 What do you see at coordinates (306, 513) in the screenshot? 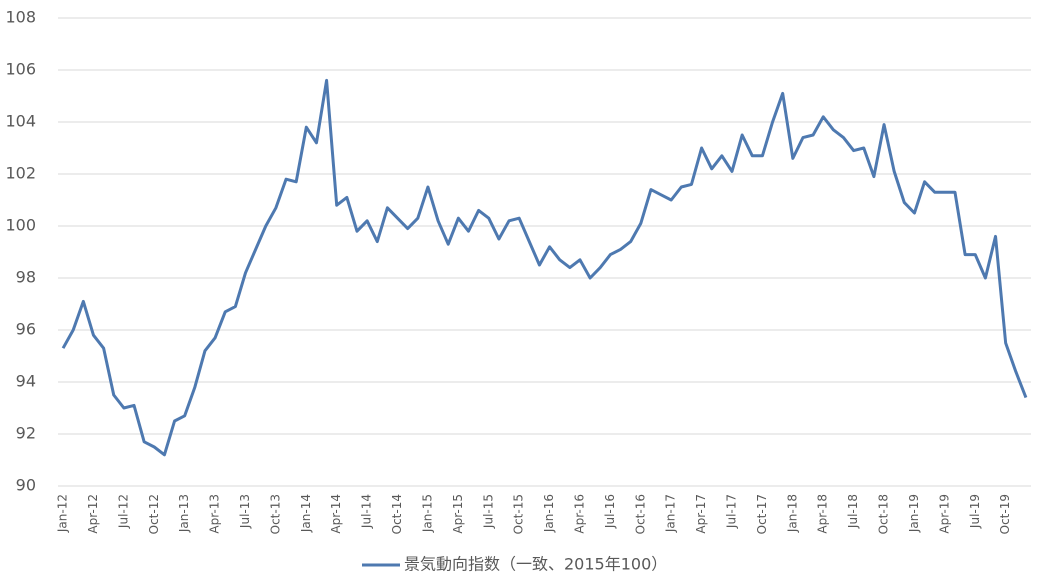
I see `x-tick-label: Jan-14` at bounding box center [306, 513].